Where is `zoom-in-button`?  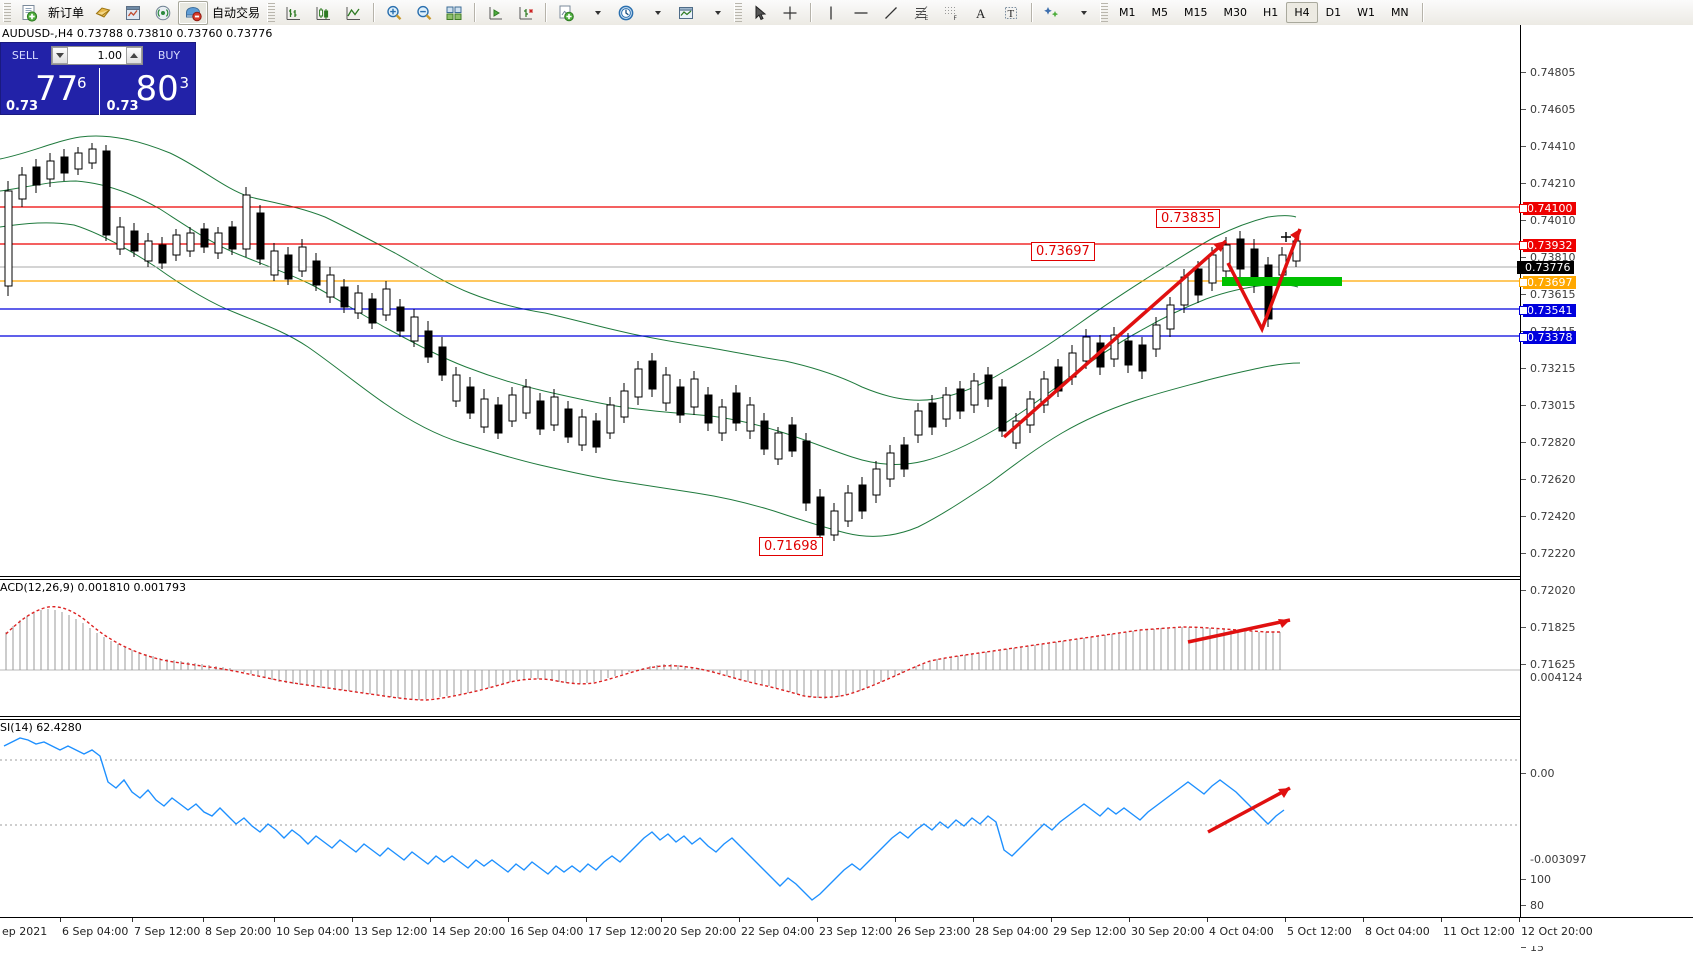 zoom-in-button is located at coordinates (394, 13).